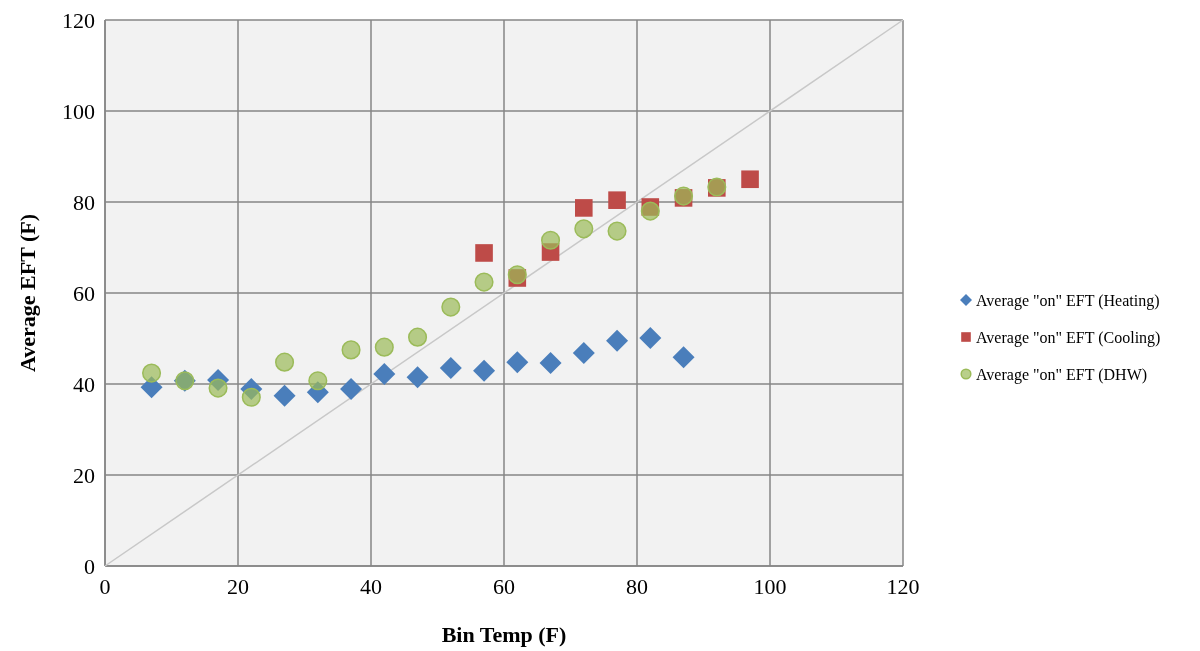 The image size is (1200, 651). Describe the element at coordinates (84, 475) in the screenshot. I see `y-tick-label: 20` at that location.